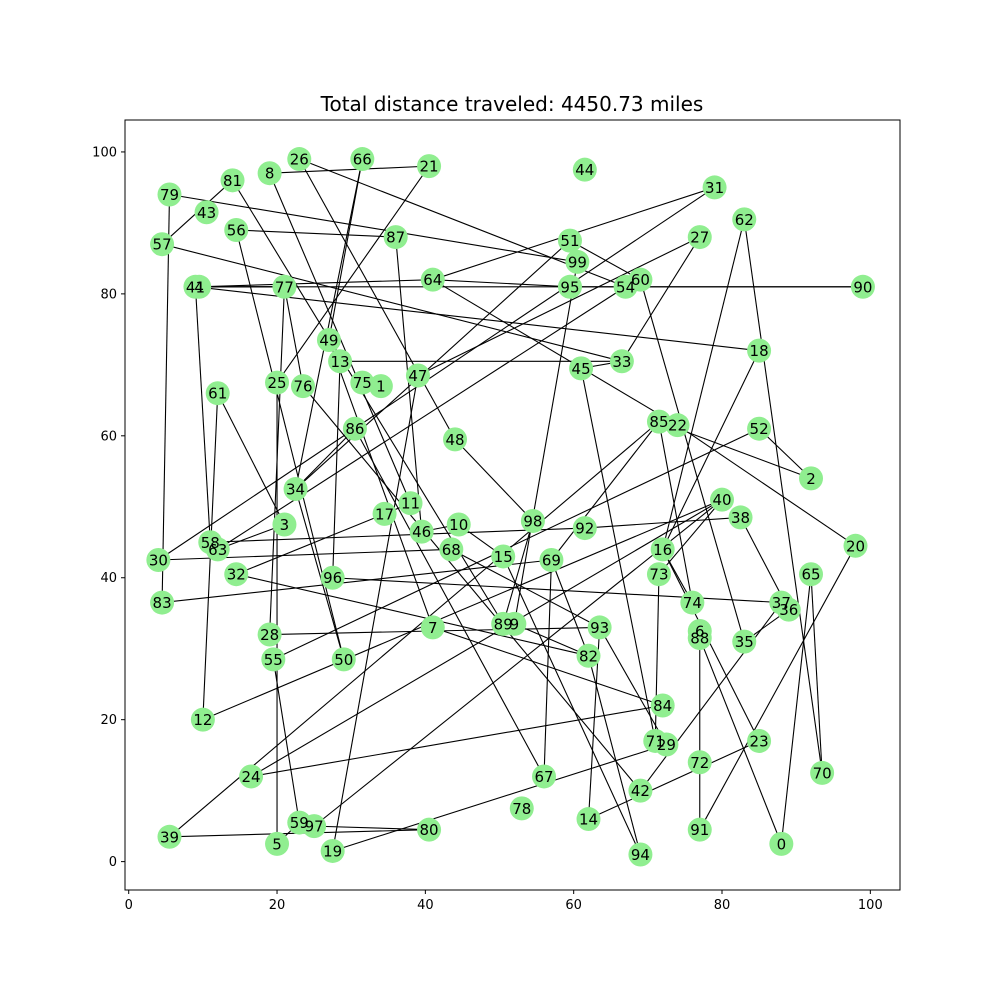 This screenshot has width=1000, height=1000. What do you see at coordinates (862, 287) in the screenshot?
I see `city-label: 90` at bounding box center [862, 287].